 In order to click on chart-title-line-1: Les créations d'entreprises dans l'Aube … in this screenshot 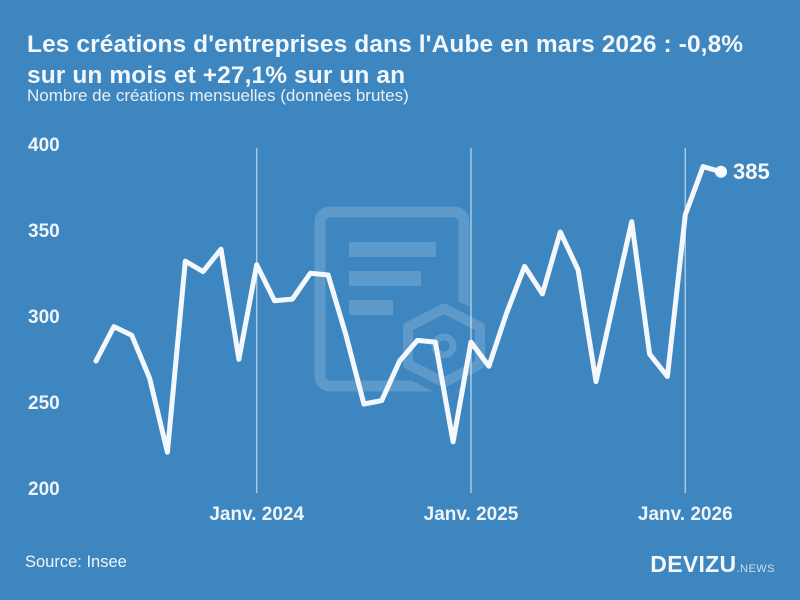, I will do `click(385, 44)`.